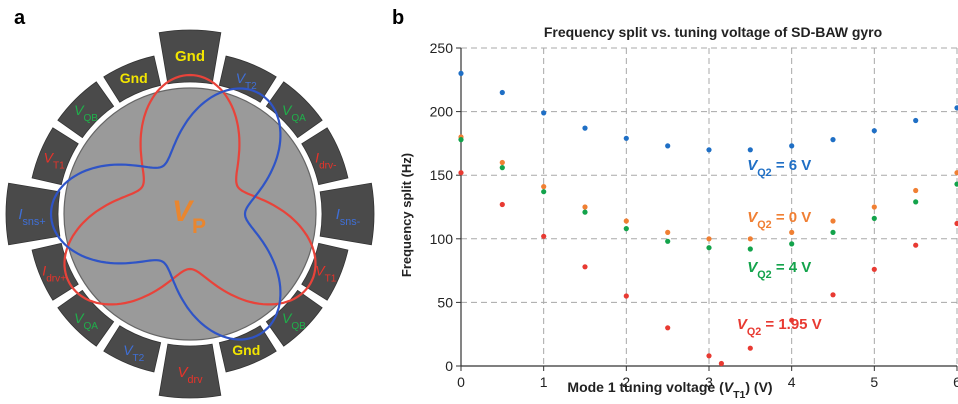 This screenshot has width=958, height=404. Describe the element at coordinates (406, 215) in the screenshot. I see `y-axis-label: Frequency split (Hz)` at that location.